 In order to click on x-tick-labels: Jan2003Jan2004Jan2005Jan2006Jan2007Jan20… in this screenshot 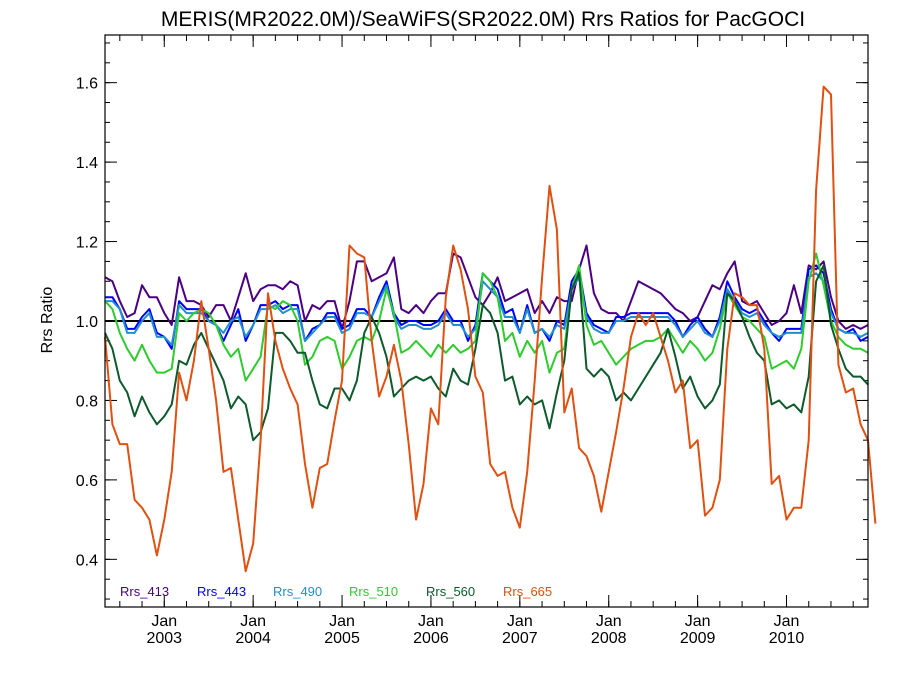, I will do `click(475, 630)`.